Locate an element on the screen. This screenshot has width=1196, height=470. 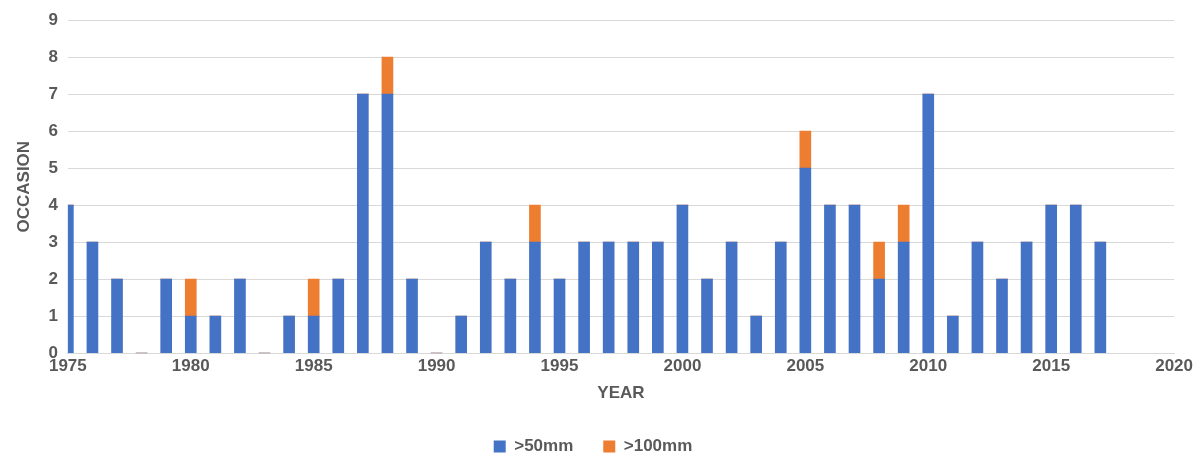
x-tick-label: 1995 is located at coordinates (559, 366).